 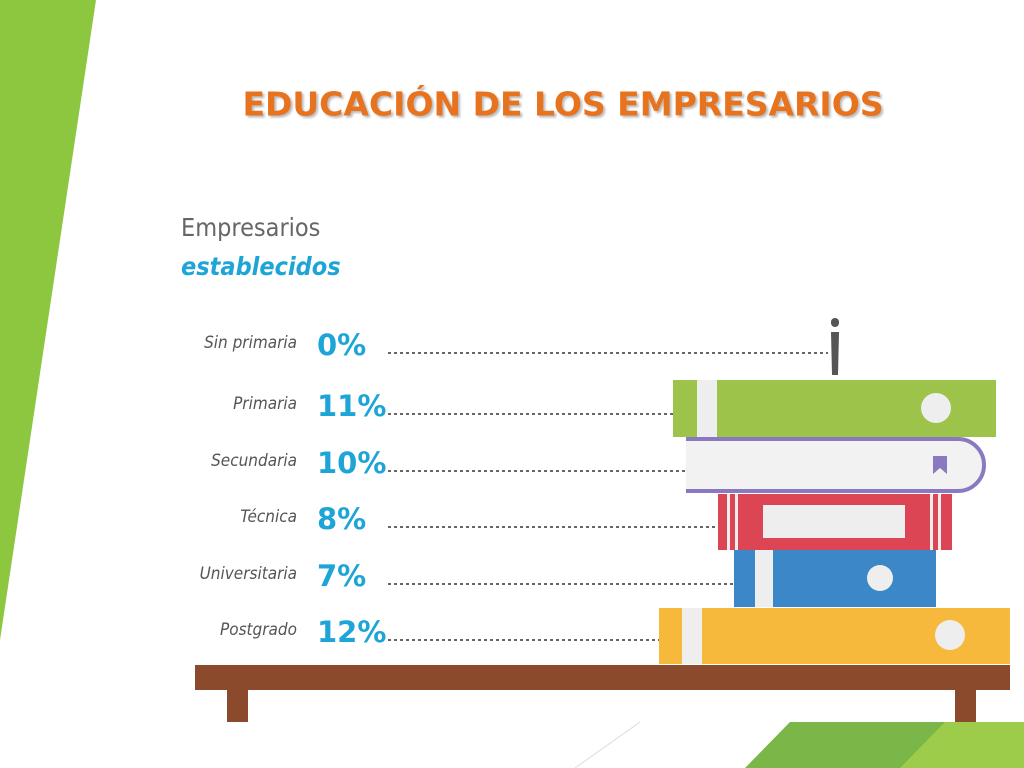 I want to click on row-value: 8%, so click(x=341, y=519).